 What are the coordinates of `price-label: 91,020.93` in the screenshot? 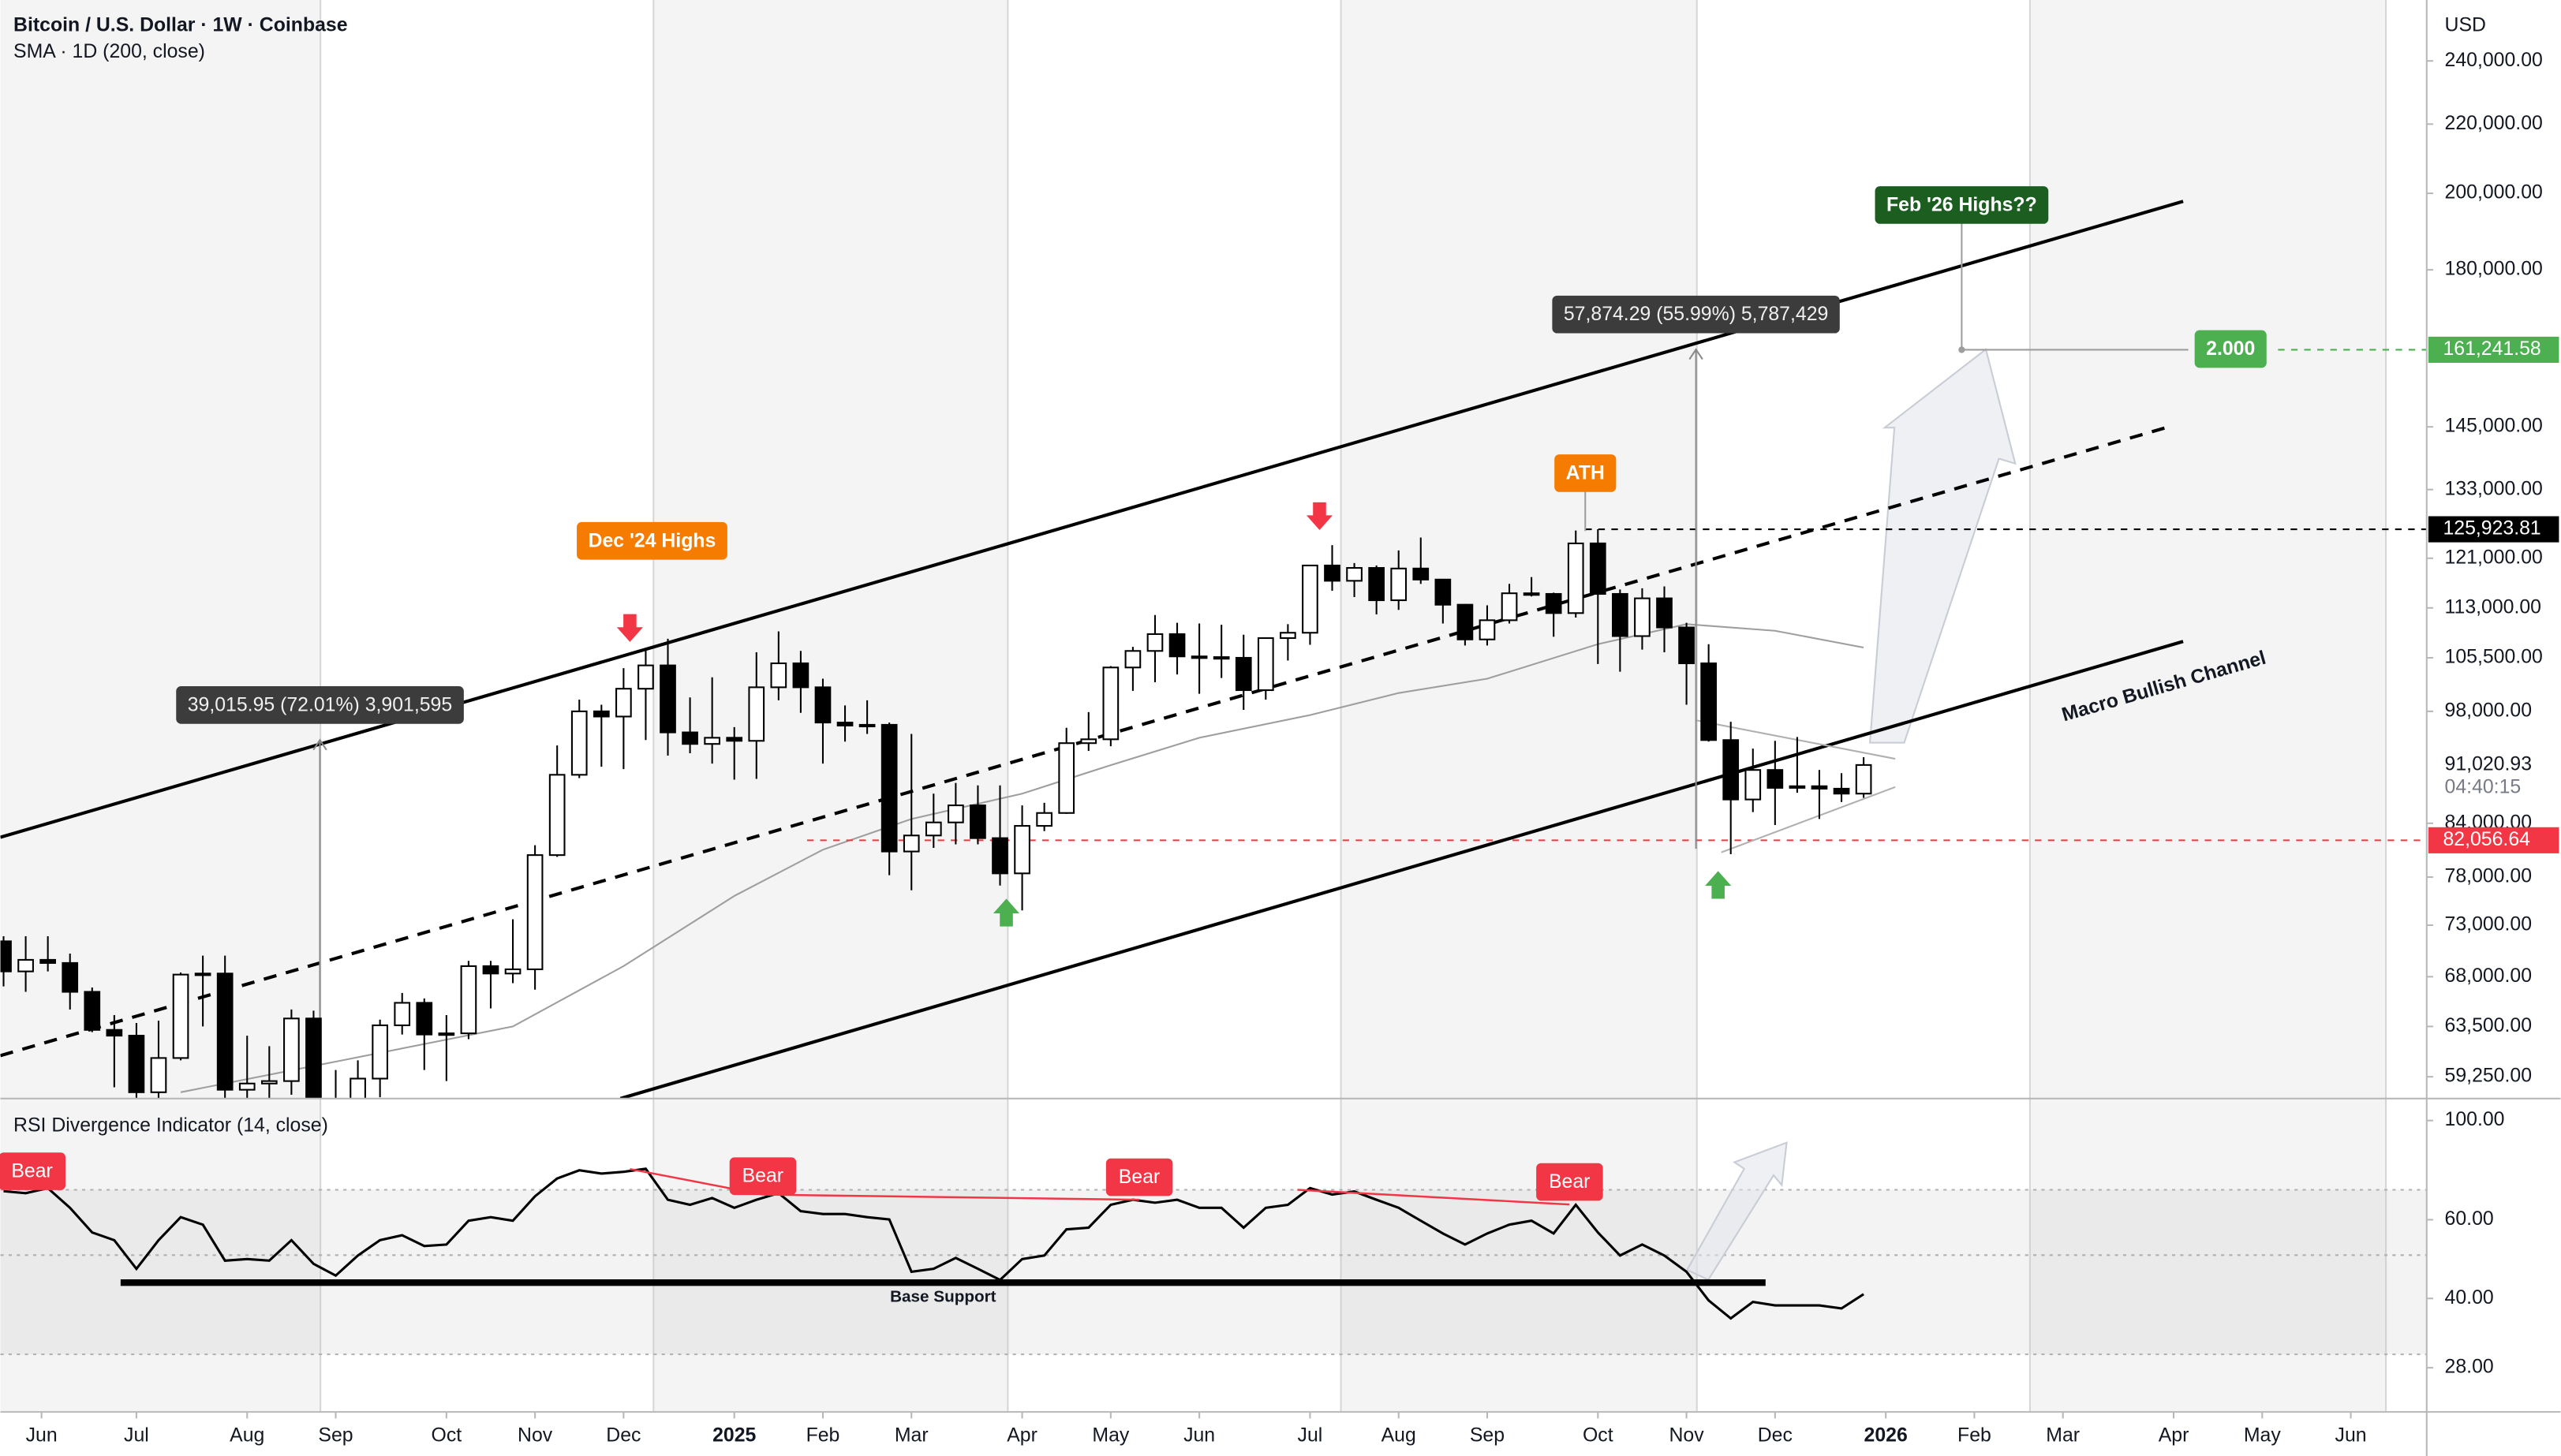 It's located at (2488, 764).